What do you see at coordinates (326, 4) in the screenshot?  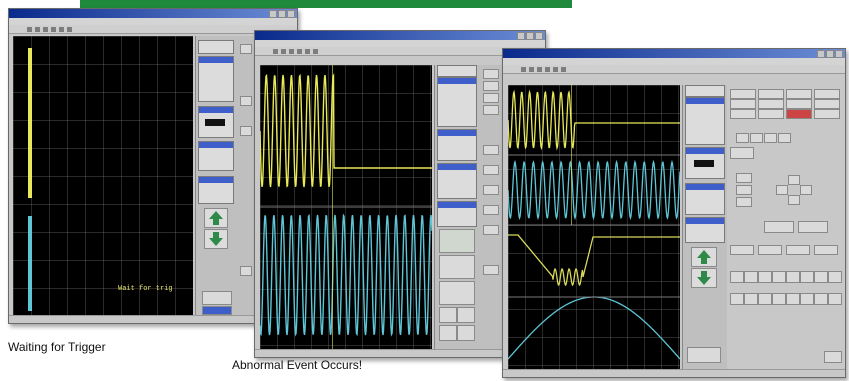 I see `top-banner` at bounding box center [326, 4].